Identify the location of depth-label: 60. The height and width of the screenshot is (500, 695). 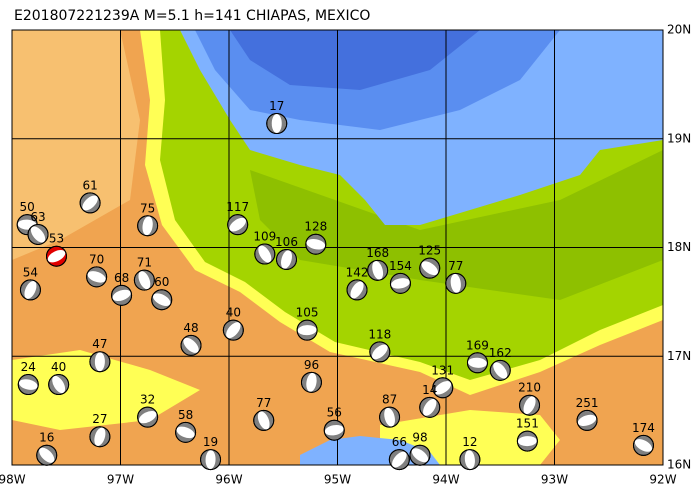
(161, 282).